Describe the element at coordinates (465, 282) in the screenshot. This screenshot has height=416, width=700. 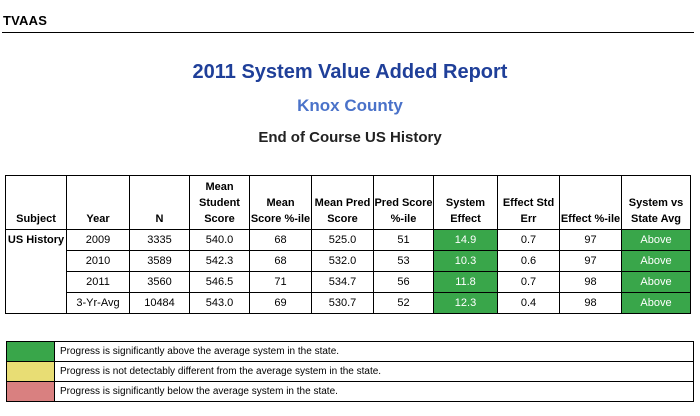
I see `system-effect-cell: 11.8` at that location.